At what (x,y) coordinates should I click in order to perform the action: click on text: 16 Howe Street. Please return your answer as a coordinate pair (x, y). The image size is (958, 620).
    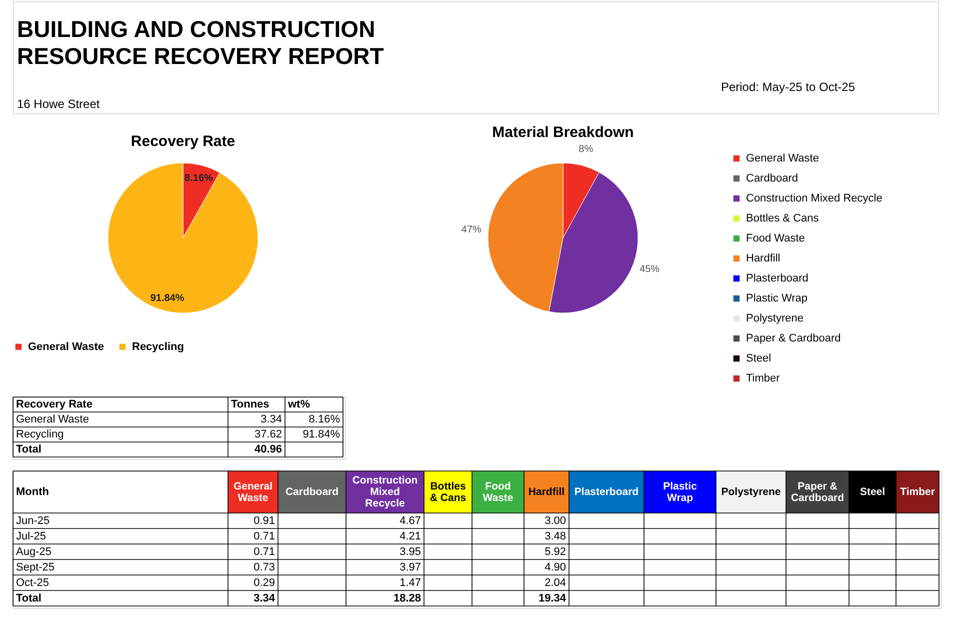
    Looking at the image, I should click on (58, 104).